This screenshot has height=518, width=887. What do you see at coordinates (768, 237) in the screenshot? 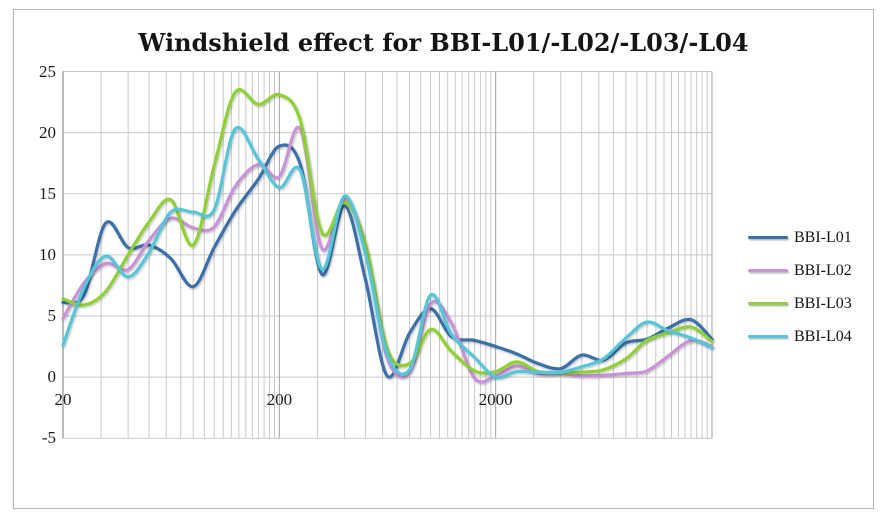
I see `legend-swatch-bbi-l01-line` at bounding box center [768, 237].